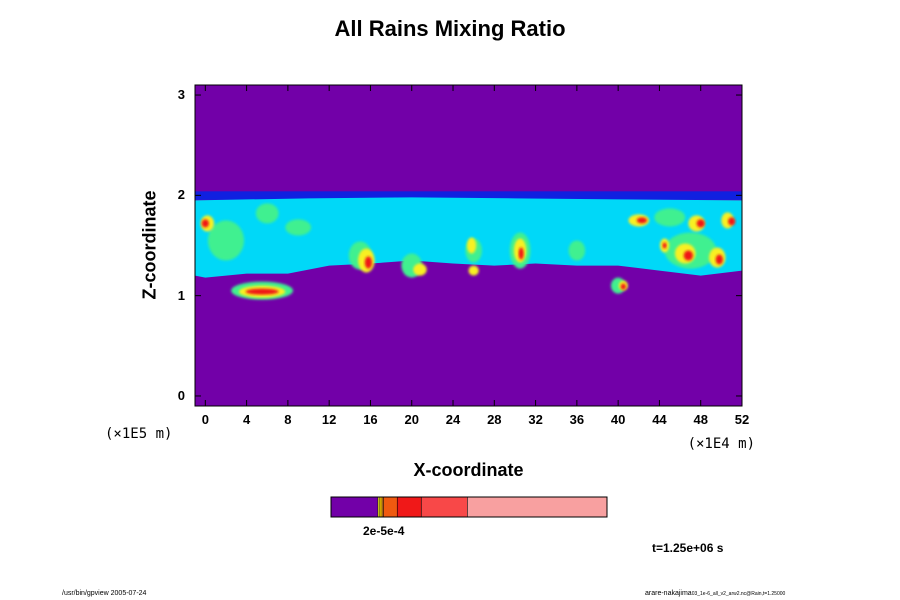 The height and width of the screenshot is (600, 900). Describe the element at coordinates (181, 395) in the screenshot. I see `y-tick-label-0: 0` at that location.